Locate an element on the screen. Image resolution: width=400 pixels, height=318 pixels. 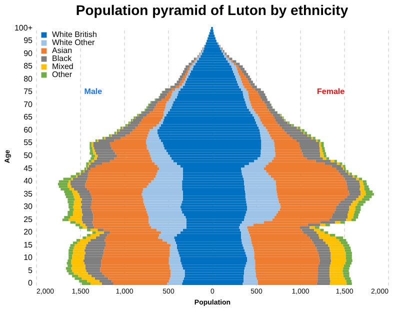
annotation: Female is located at coordinates (331, 91).